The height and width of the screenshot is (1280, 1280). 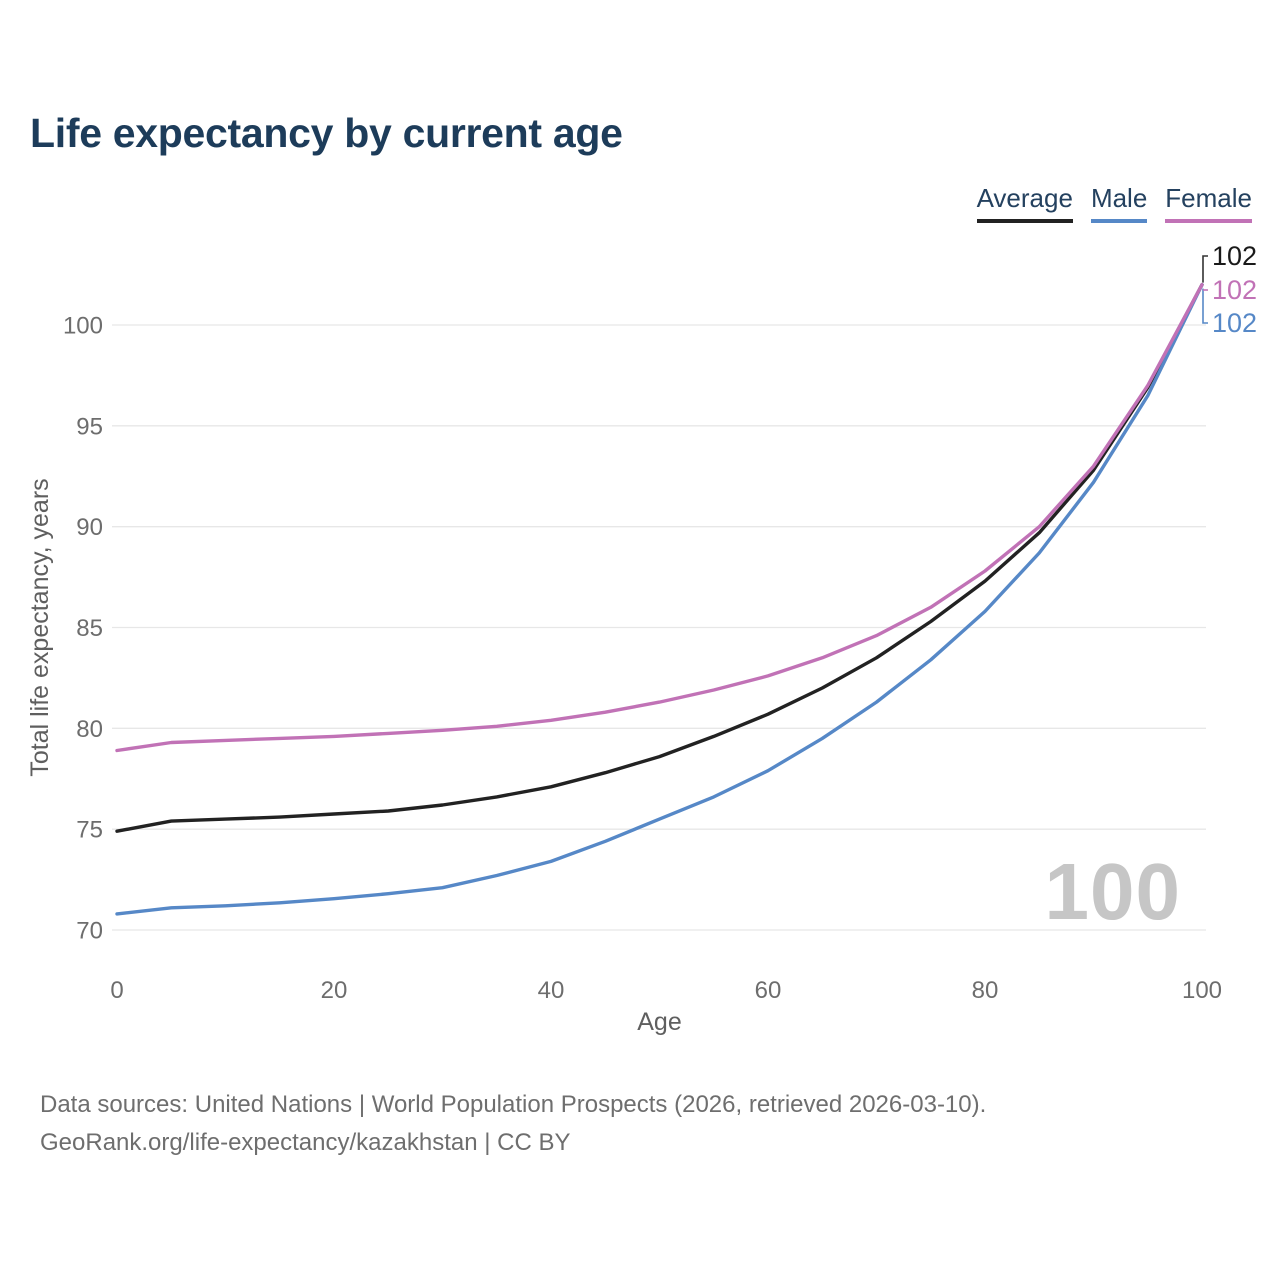 I want to click on y-tick-label-80: 80, so click(x=89, y=729).